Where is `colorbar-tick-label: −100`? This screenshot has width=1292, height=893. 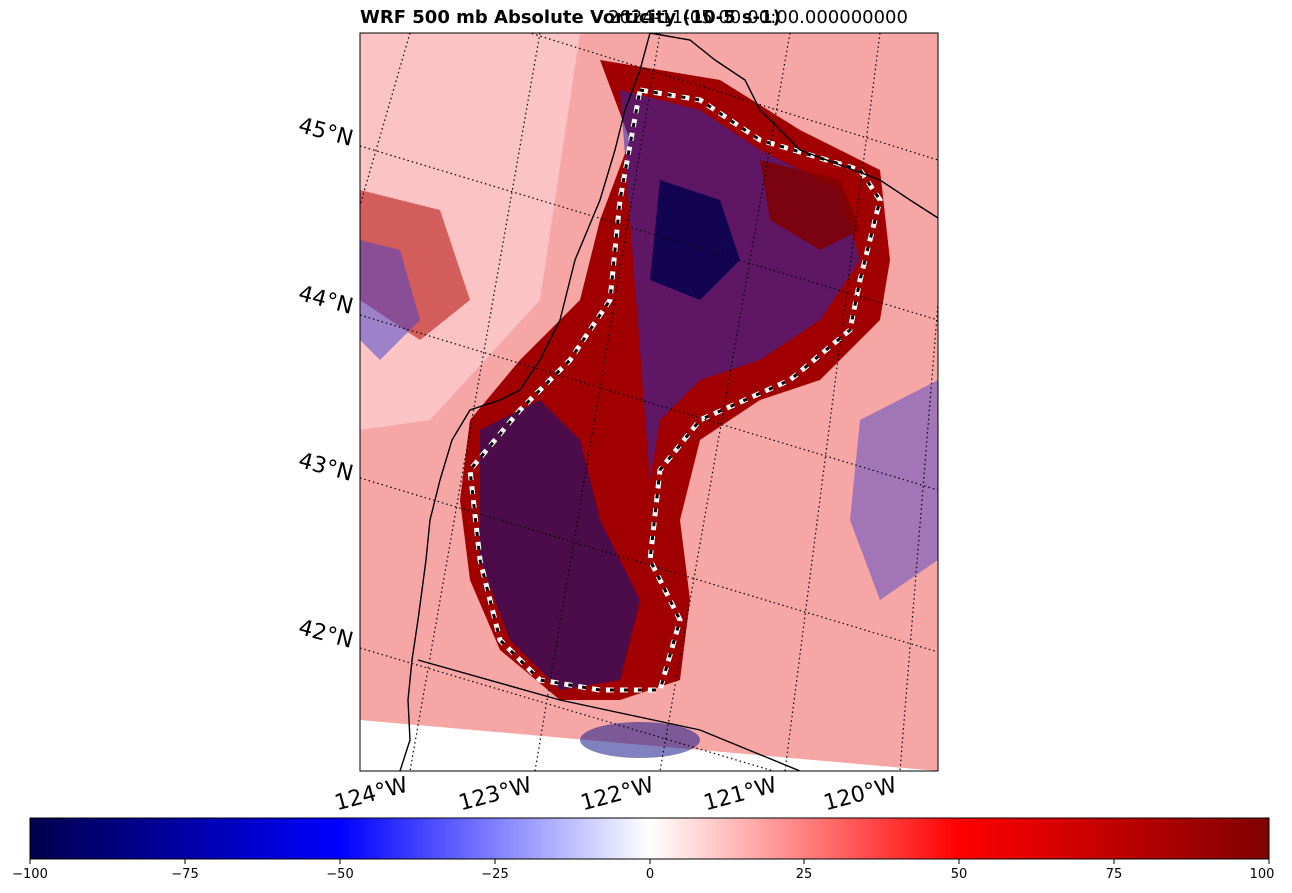 colorbar-tick-label: −100 is located at coordinates (30, 874).